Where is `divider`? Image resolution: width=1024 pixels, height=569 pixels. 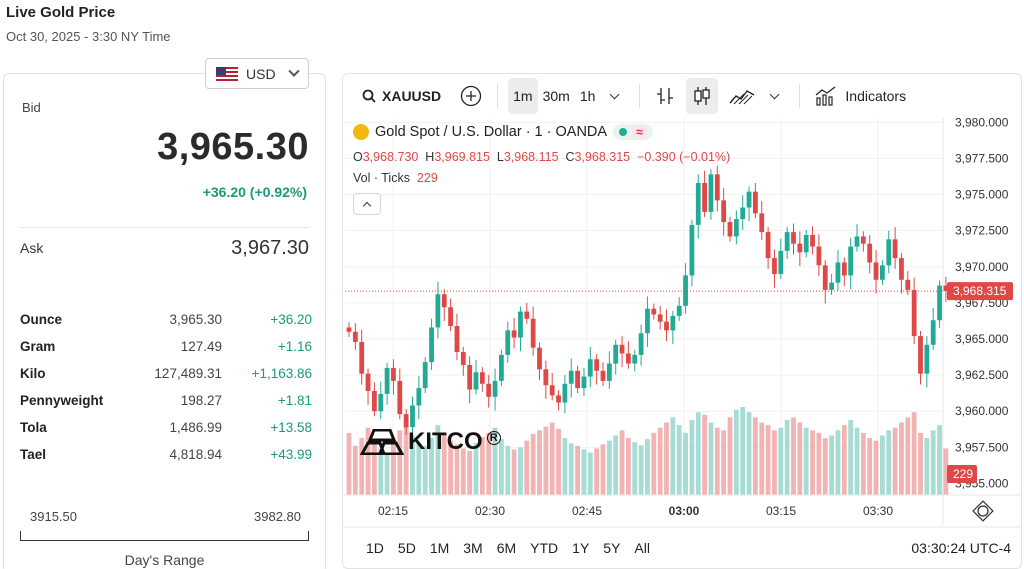 divider is located at coordinates (164, 227).